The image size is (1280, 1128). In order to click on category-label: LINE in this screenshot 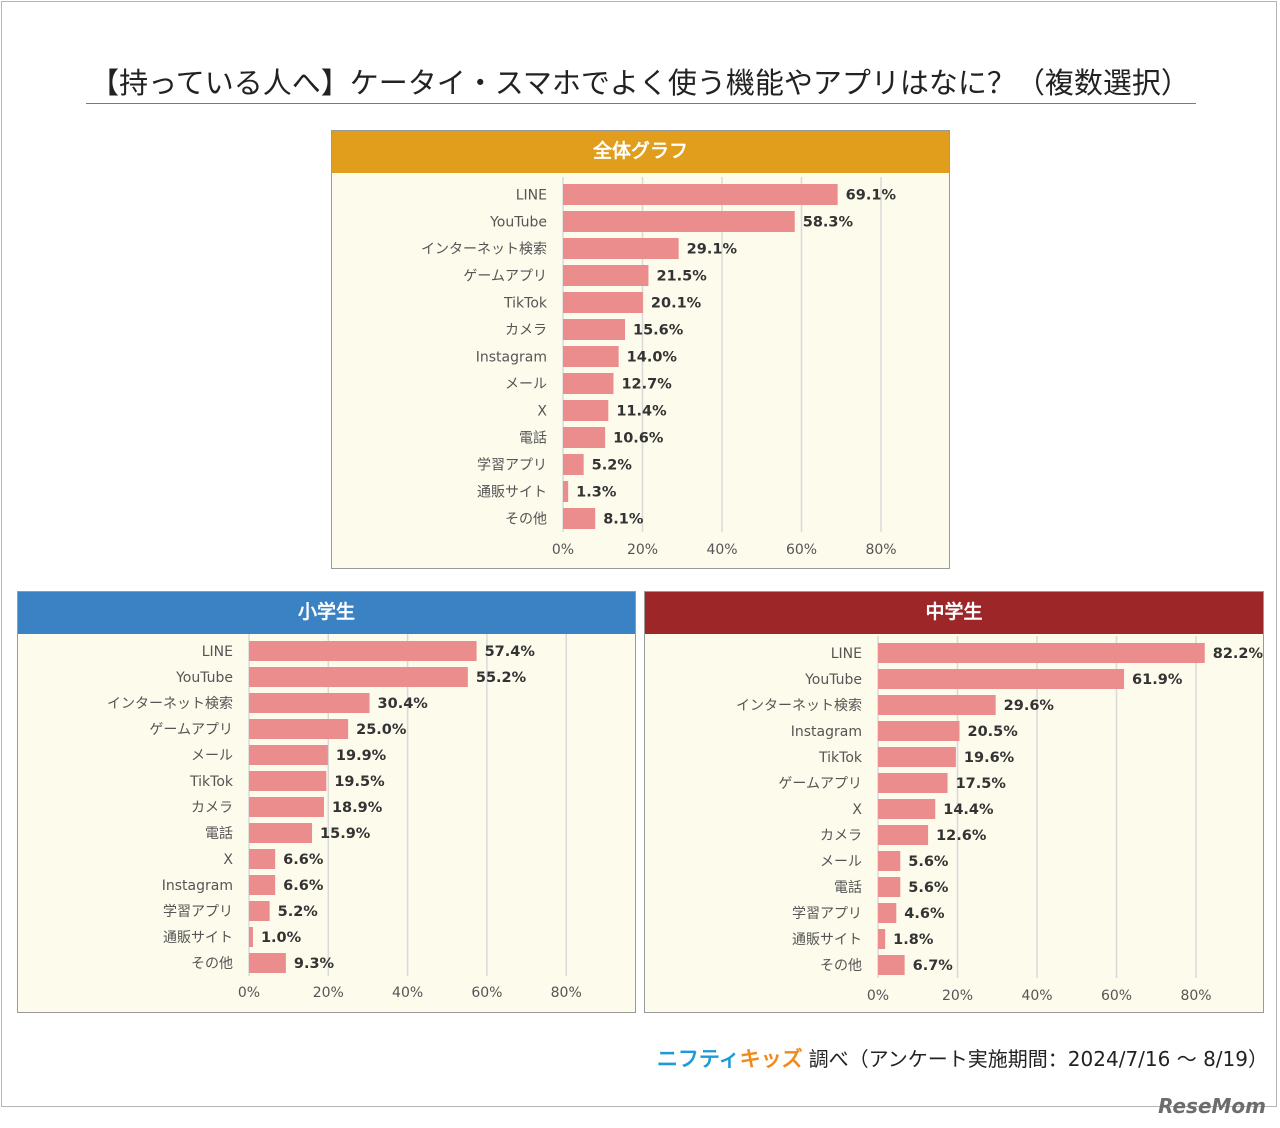, I will do `click(217, 652)`.